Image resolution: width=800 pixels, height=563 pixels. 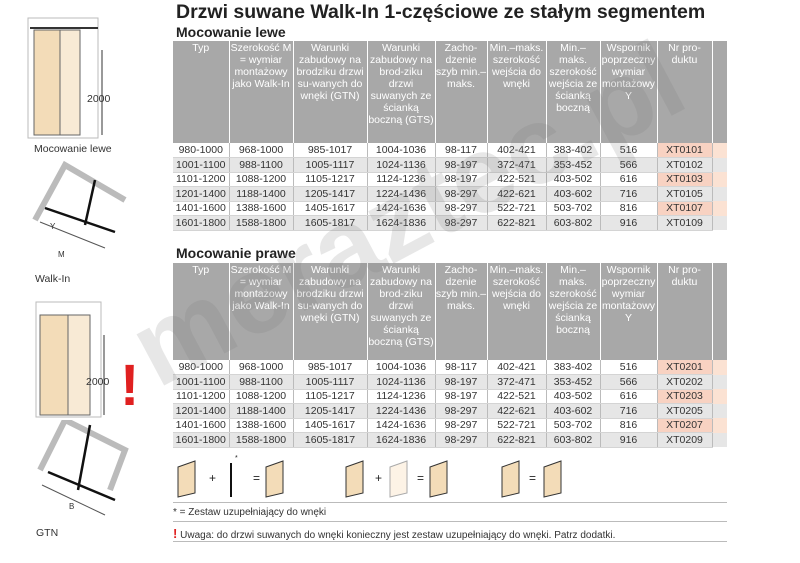 I want to click on wall-profile-icon, so click(x=231, y=480).